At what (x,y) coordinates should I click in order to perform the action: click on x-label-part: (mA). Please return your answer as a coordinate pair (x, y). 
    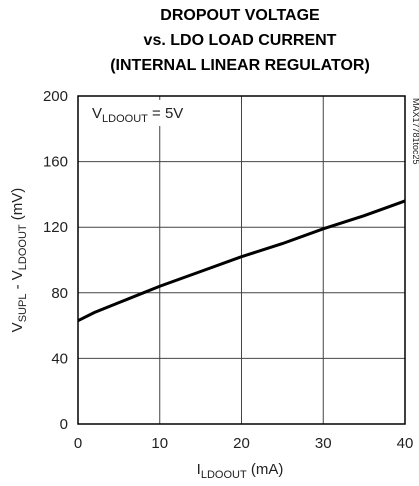
    Looking at the image, I should click on (265, 469).